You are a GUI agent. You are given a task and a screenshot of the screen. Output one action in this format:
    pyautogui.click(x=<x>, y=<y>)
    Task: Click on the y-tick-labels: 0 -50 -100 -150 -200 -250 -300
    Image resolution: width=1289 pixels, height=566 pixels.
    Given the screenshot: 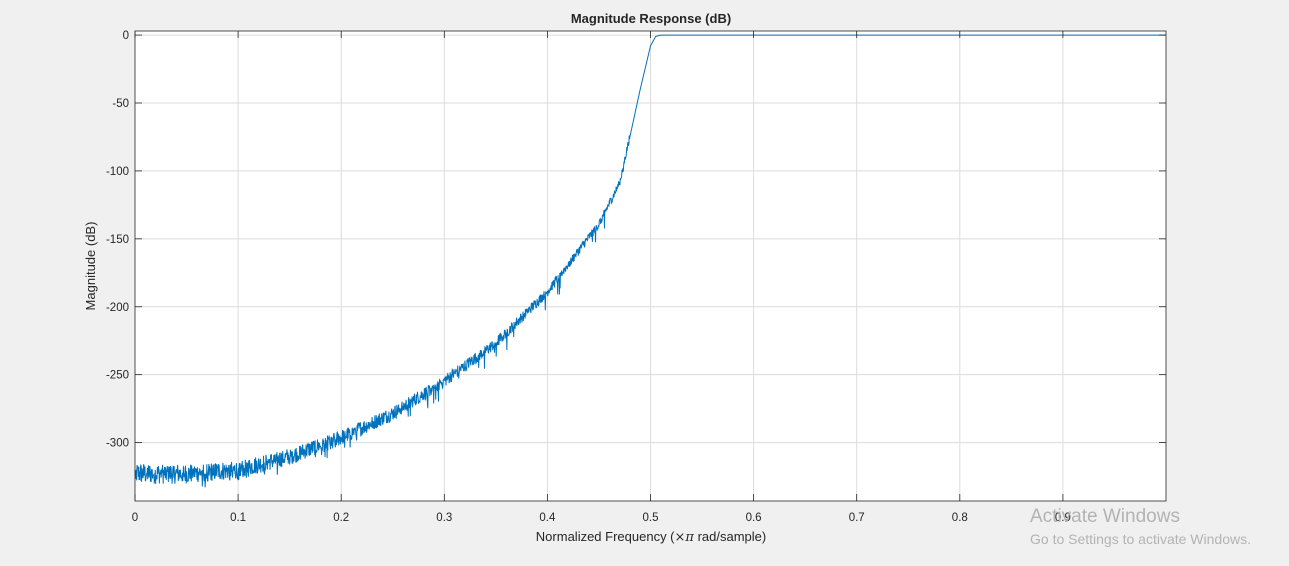 What is the action you would take?
    pyautogui.click(x=117, y=240)
    